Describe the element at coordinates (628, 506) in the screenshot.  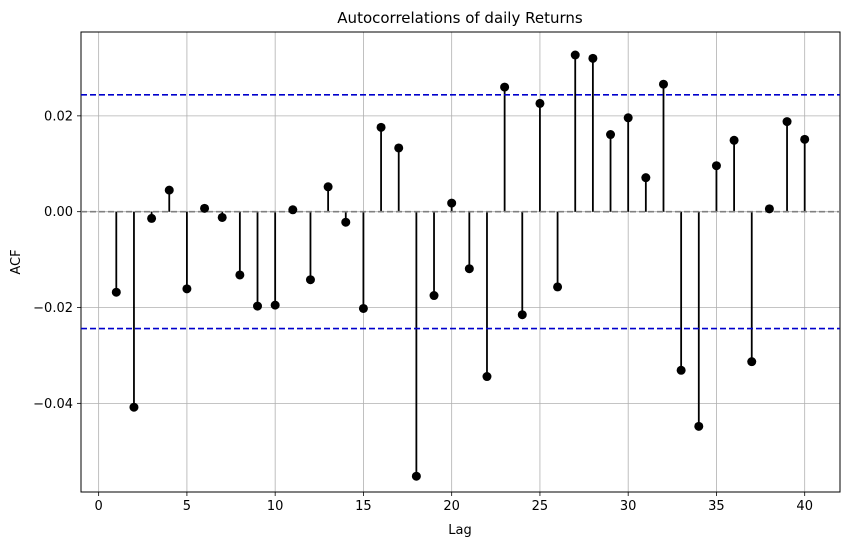
I see `x-tick-label: 30` at that location.